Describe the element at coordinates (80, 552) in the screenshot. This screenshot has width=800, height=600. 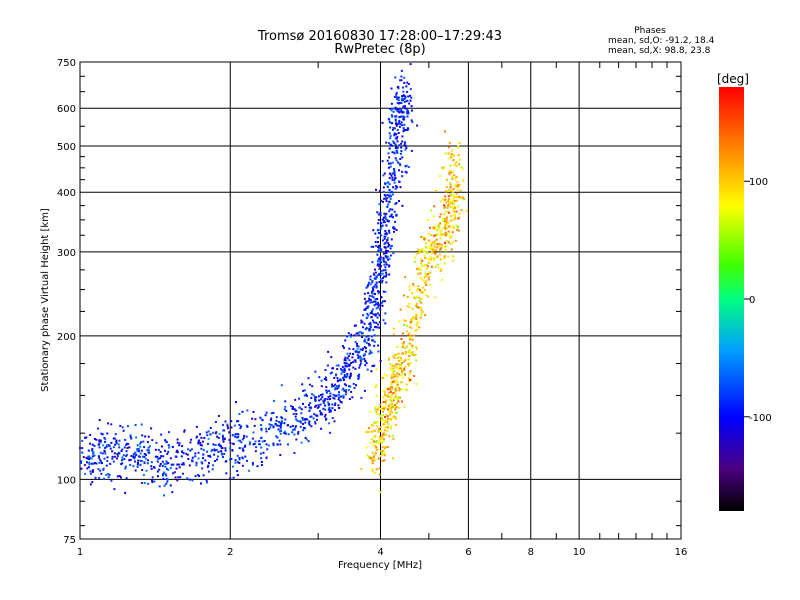
I see `x-tick-label: 1` at that location.